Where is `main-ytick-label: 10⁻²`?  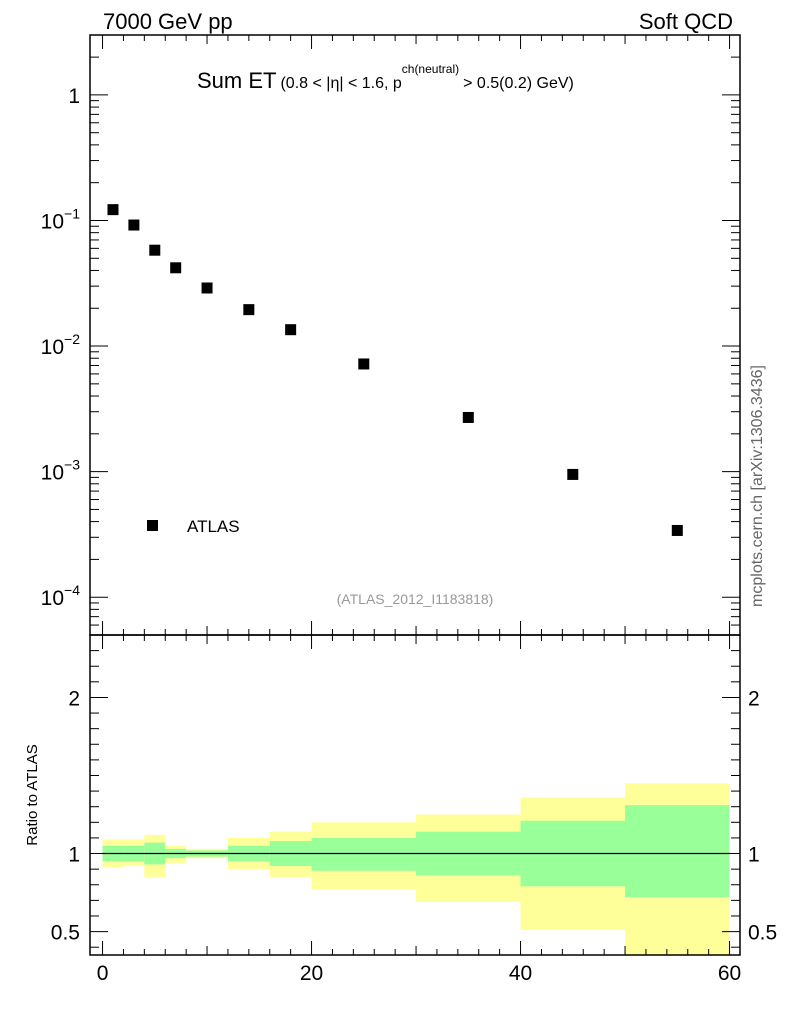
main-ytick-label: 10⁻² is located at coordinates (61, 345).